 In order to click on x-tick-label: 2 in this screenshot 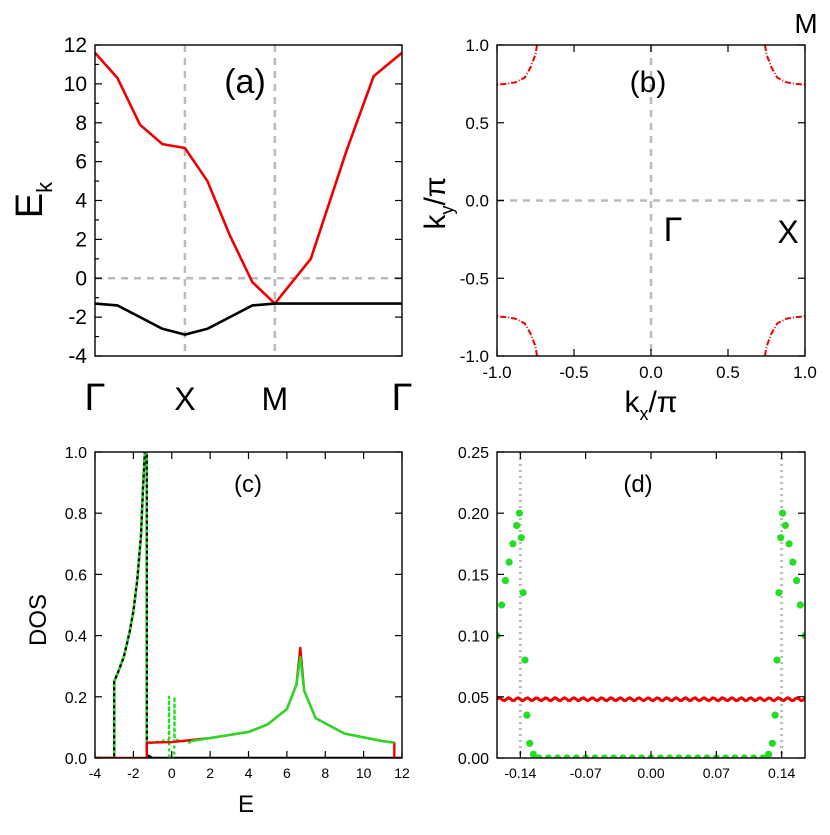, I will do `click(210, 773)`.